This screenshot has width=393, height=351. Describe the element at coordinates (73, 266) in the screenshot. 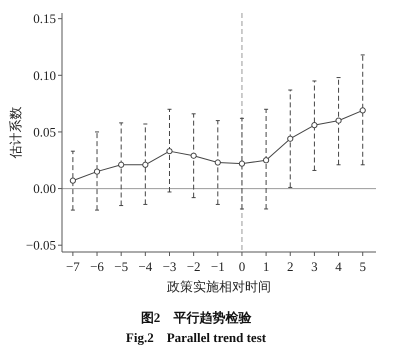

I see `x-tick-label: −7` at that location.